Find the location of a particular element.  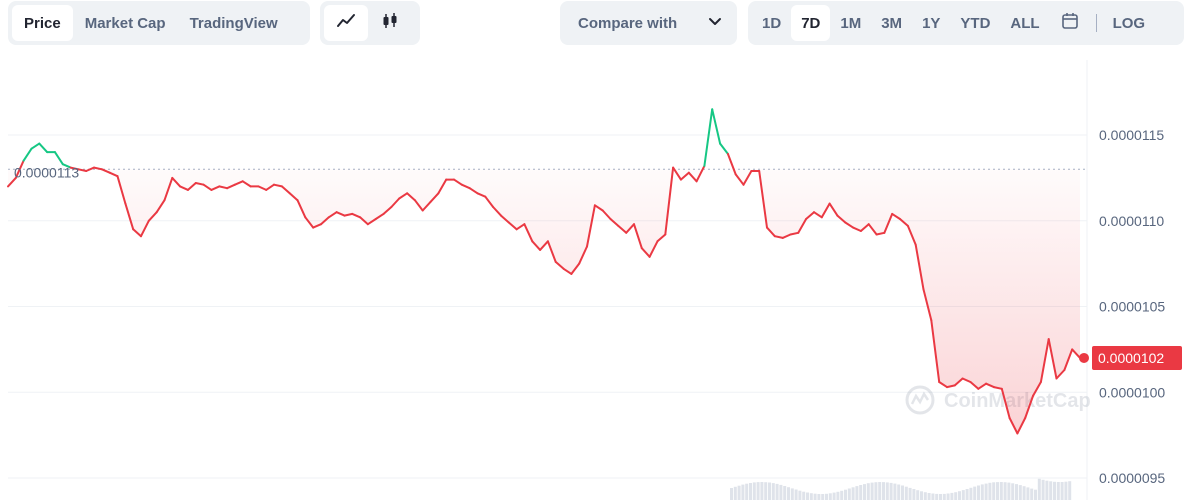

tab-1m: 1M is located at coordinates (851, 23).